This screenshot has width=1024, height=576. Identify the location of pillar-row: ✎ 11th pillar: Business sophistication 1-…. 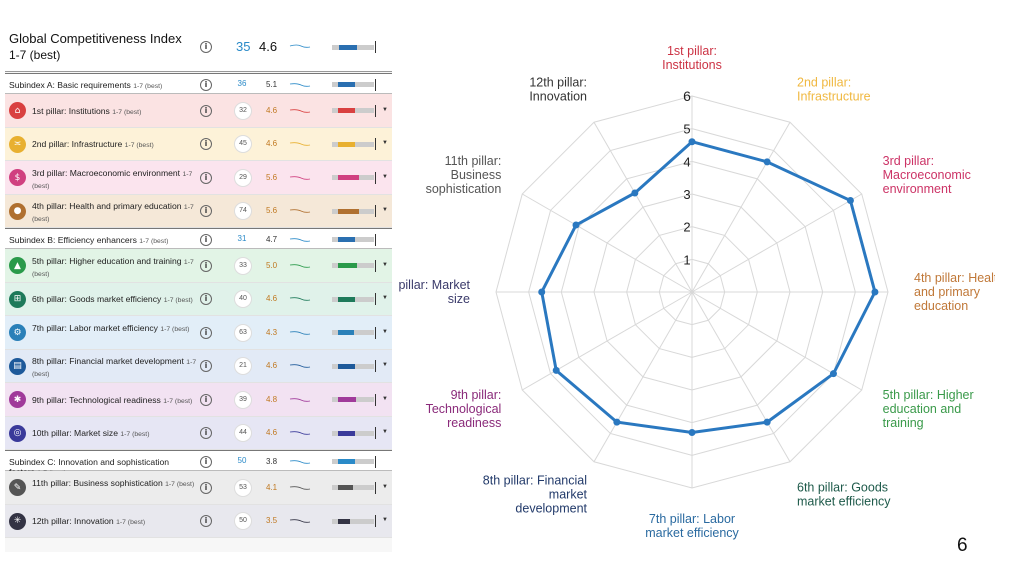
(198, 488).